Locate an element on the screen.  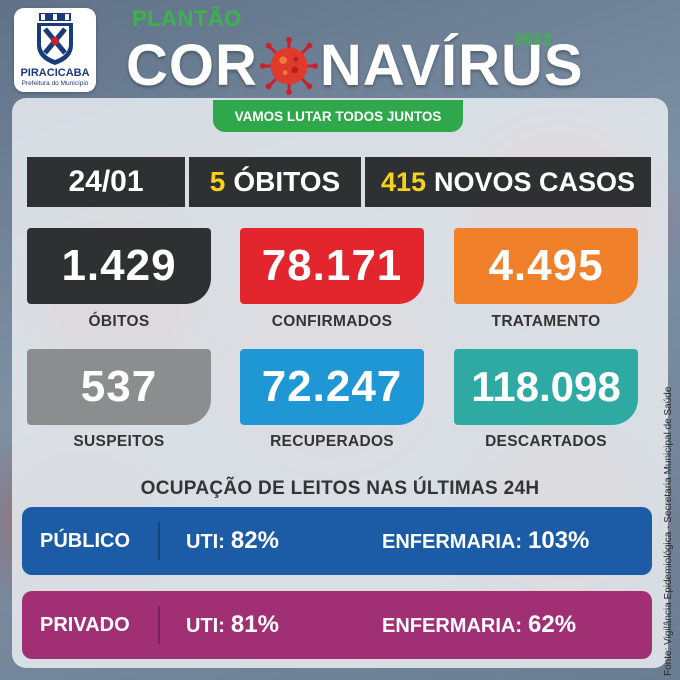
beds-uti: UTI: 82% is located at coordinates (232, 541).